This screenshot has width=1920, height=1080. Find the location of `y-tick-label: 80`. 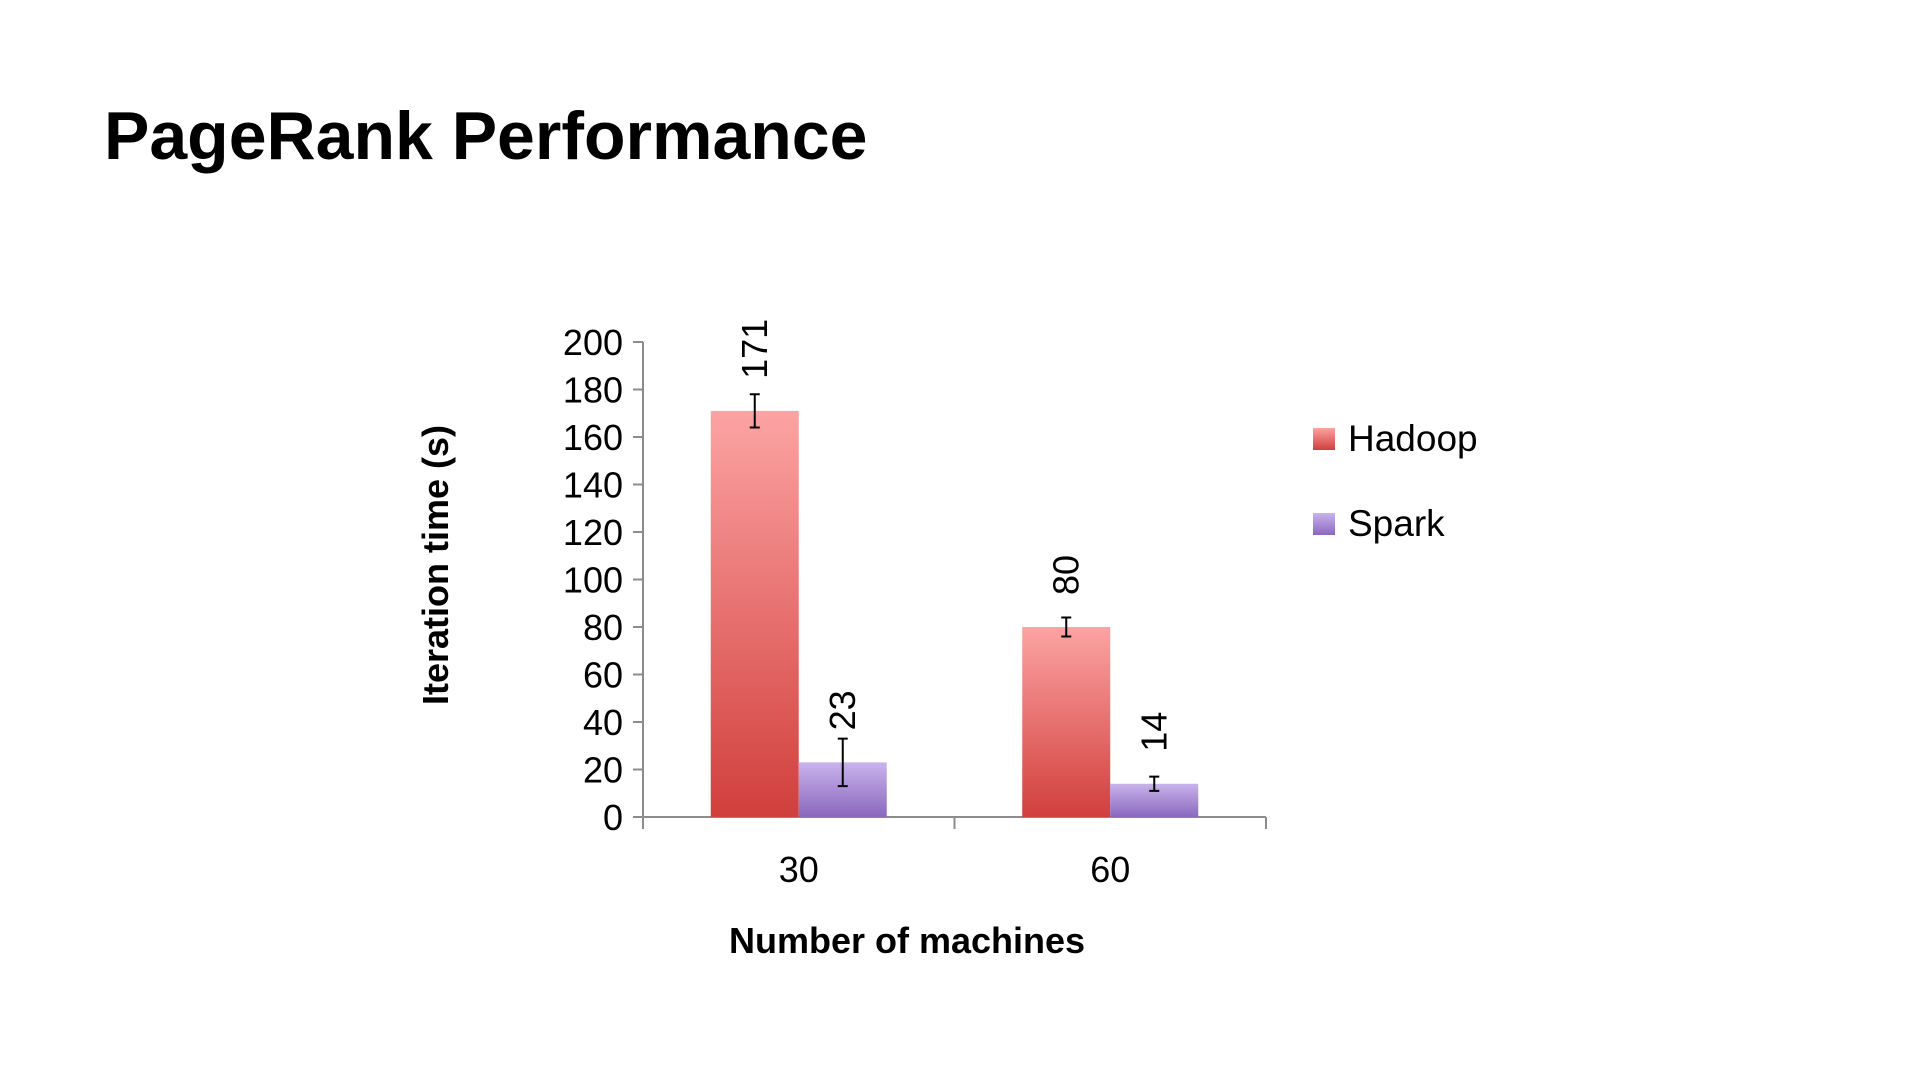

y-tick-label: 80 is located at coordinates (603, 627).